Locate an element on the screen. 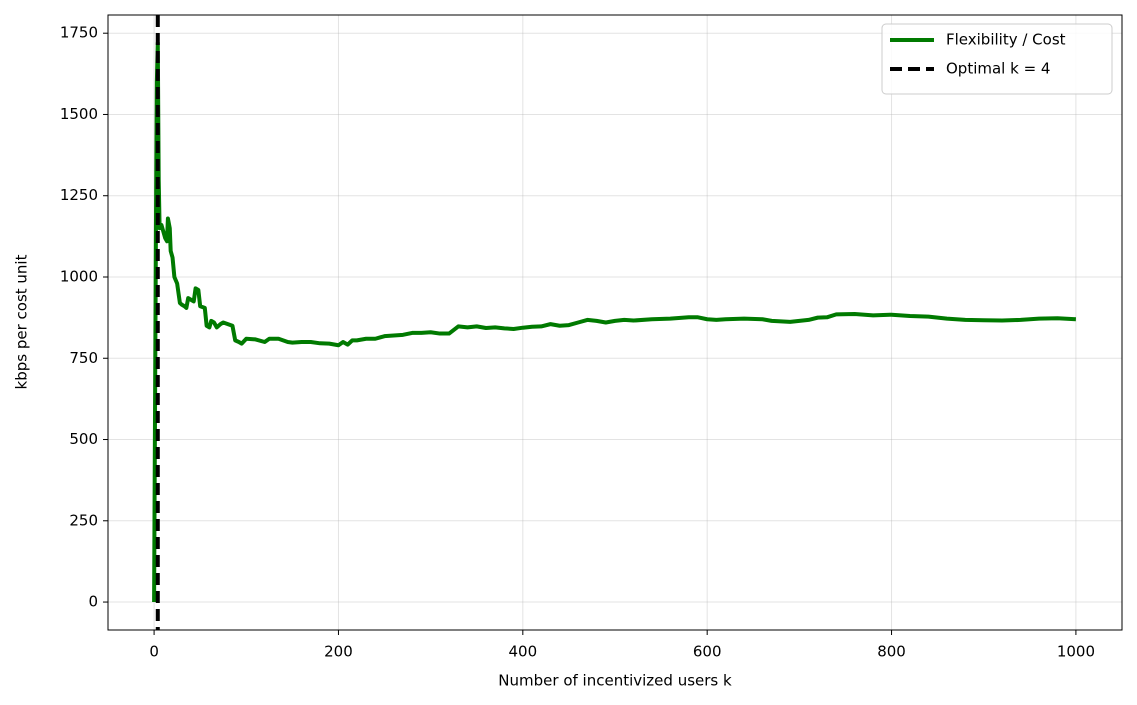 This screenshot has width=1137, height=705. legend-label: Optimal k = 4 is located at coordinates (998, 69).